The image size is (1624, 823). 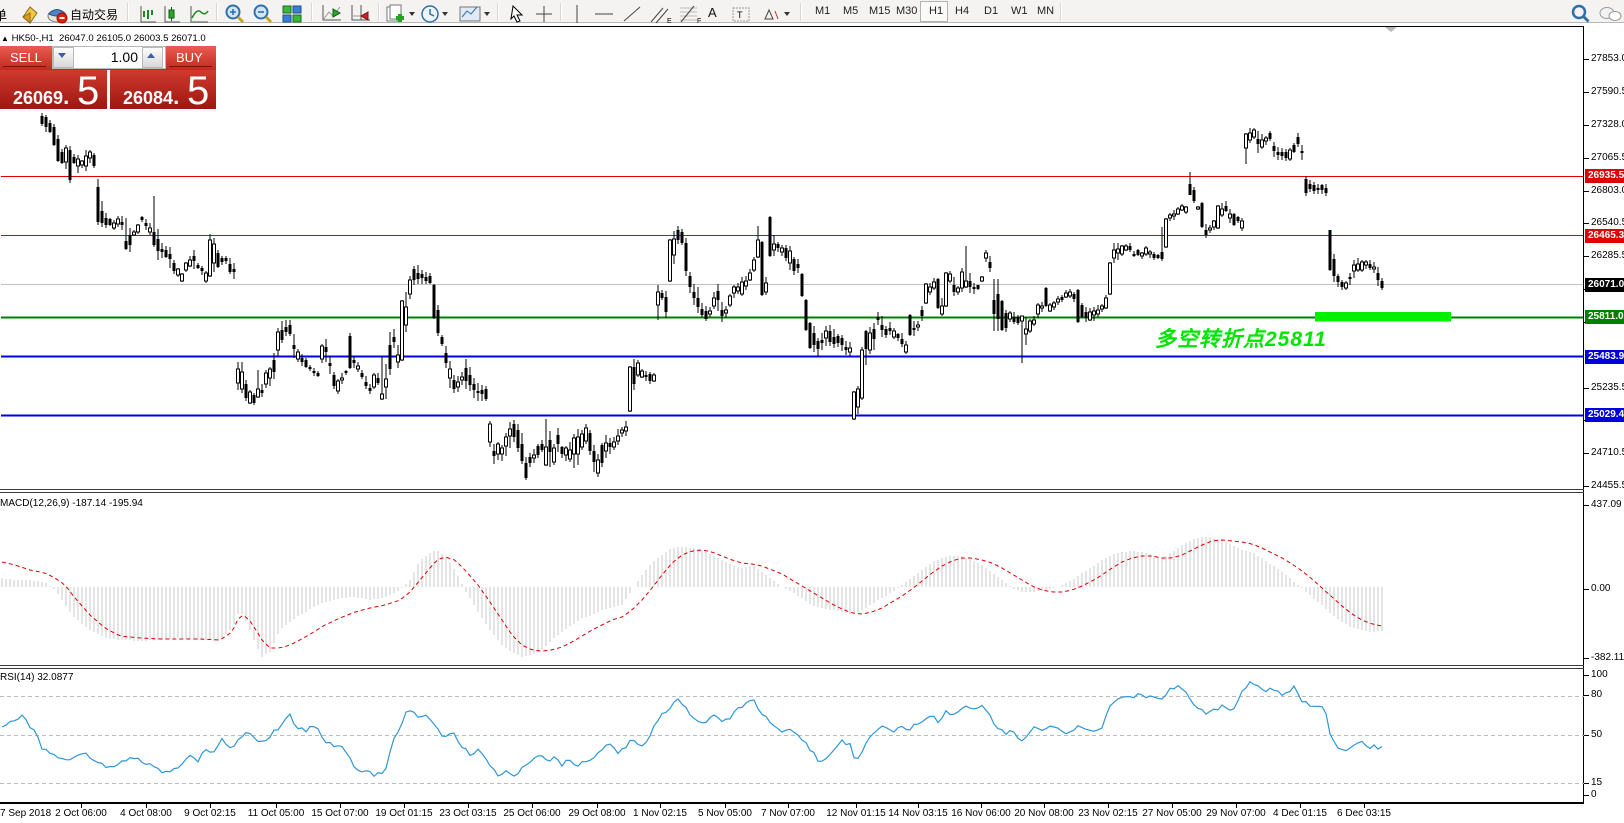 I want to click on svg-text: T, so click(x=740, y=15).